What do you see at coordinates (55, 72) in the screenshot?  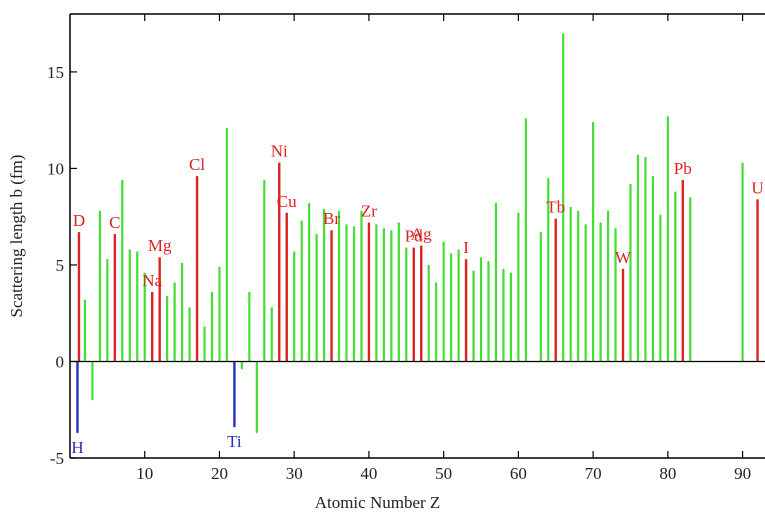 I see `y-tick-label: 15` at bounding box center [55, 72].